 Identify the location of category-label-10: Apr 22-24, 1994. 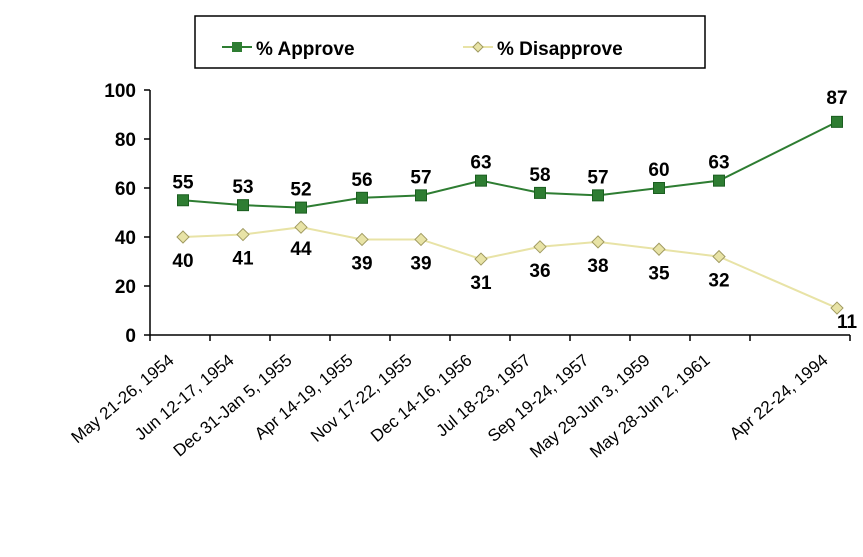
(779, 397).